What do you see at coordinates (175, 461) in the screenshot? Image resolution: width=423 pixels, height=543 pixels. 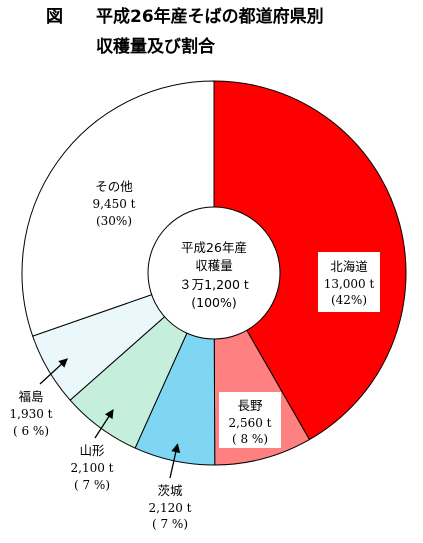 I see `leader-arrow-ibaraki` at bounding box center [175, 461].